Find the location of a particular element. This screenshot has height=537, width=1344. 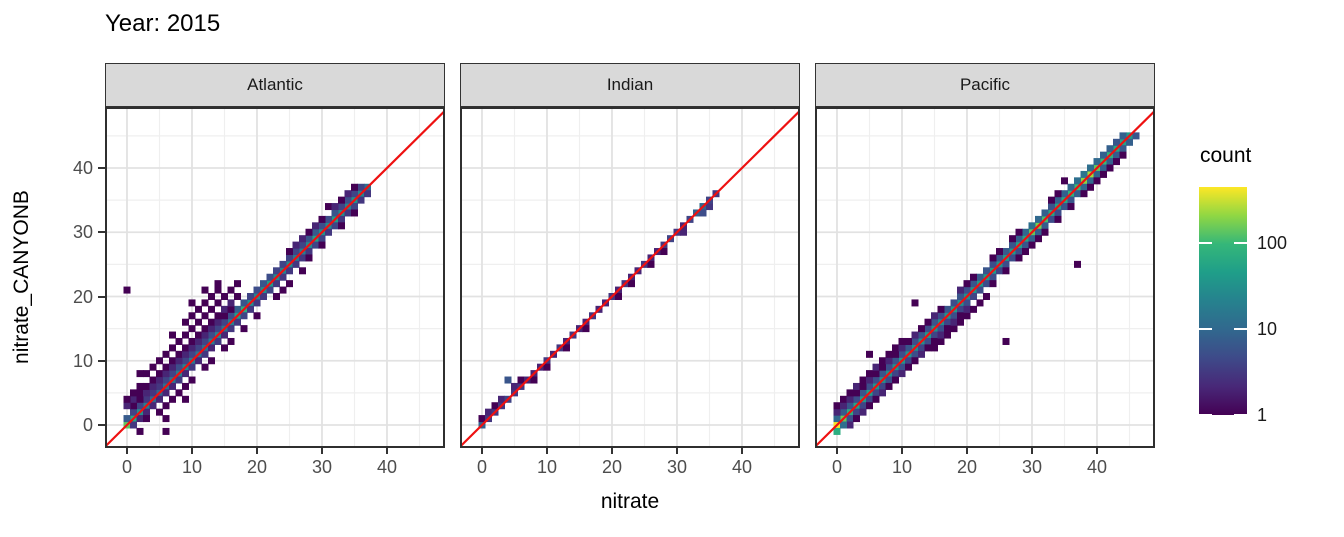

facet-strip-pacific: Pacific is located at coordinates (985, 85).